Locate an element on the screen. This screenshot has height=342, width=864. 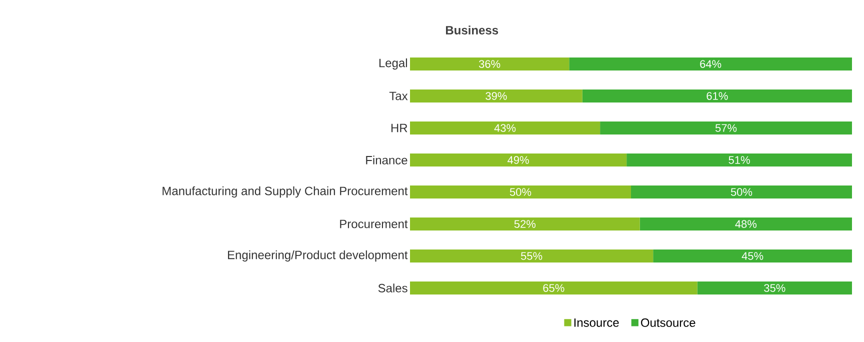
y-tick-label: HR is located at coordinates (399, 128).